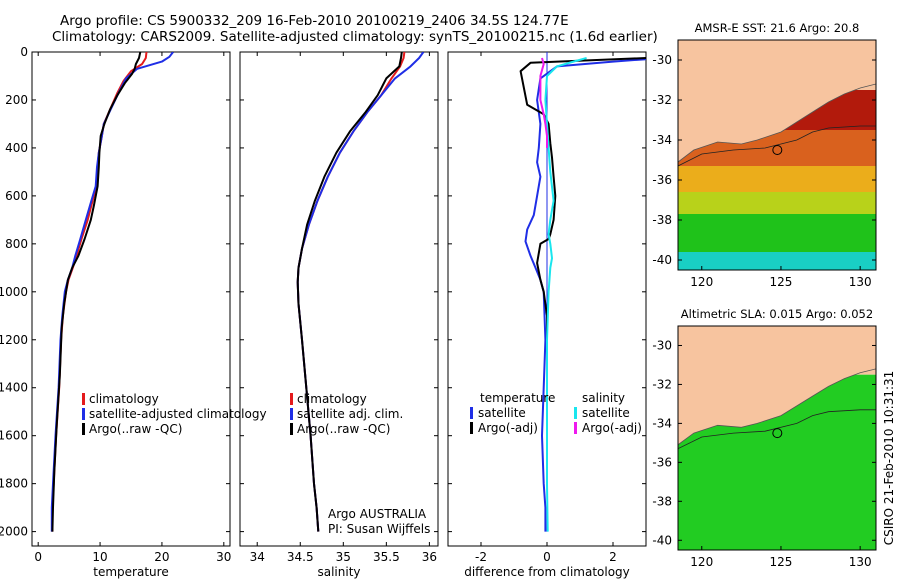 The width and height of the screenshot is (900, 580). I want to click on salinity-profile-xtick-label: 36, so click(429, 557).